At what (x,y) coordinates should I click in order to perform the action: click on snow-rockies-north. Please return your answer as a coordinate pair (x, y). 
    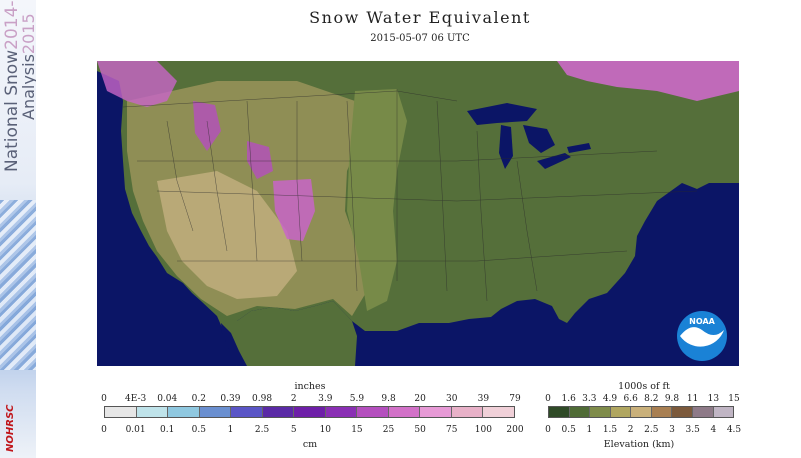
    Looking at the image, I should click on (207, 126).